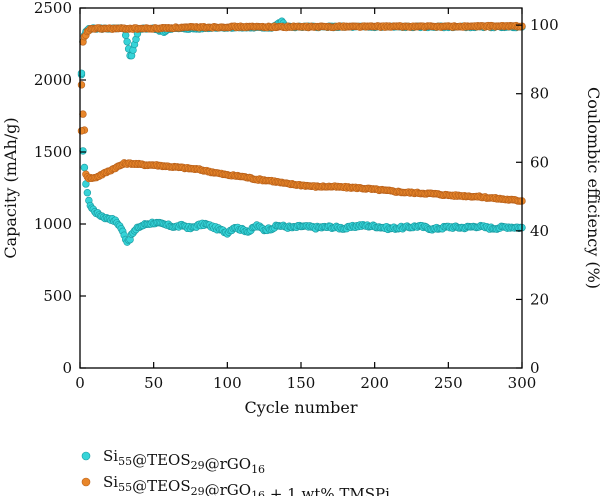  Describe the element at coordinates (592, 188) in the screenshot. I see `y-right-axis-title: Coulombic efficiency (%)` at that location.